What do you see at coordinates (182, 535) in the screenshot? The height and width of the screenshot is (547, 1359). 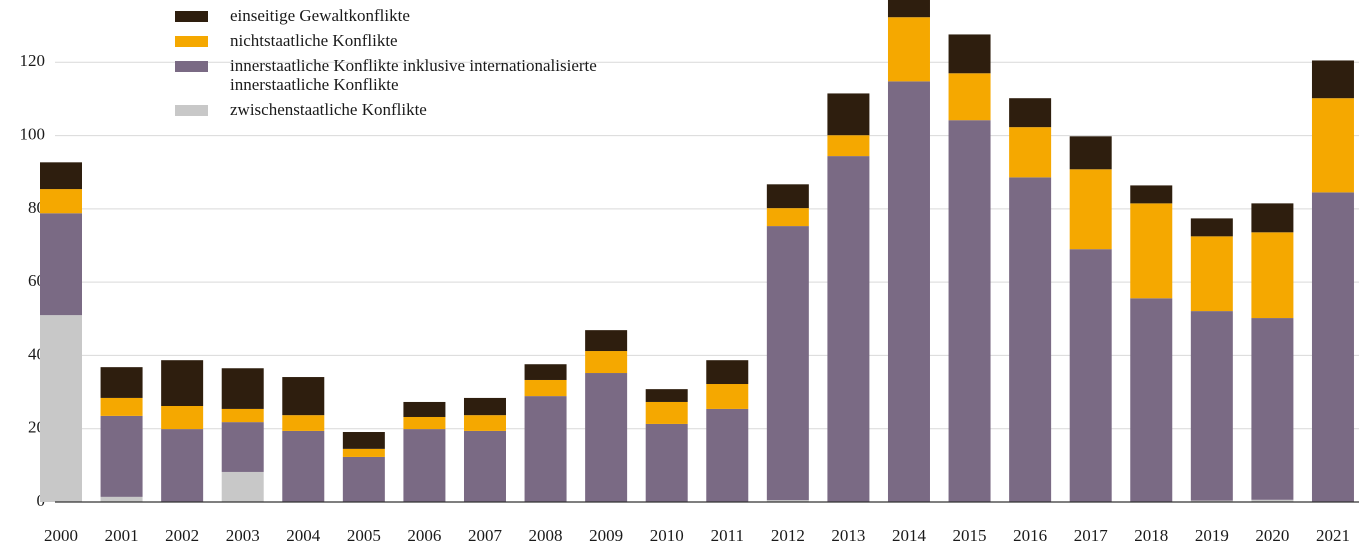 I see `x-tick-label: 2002` at bounding box center [182, 535].